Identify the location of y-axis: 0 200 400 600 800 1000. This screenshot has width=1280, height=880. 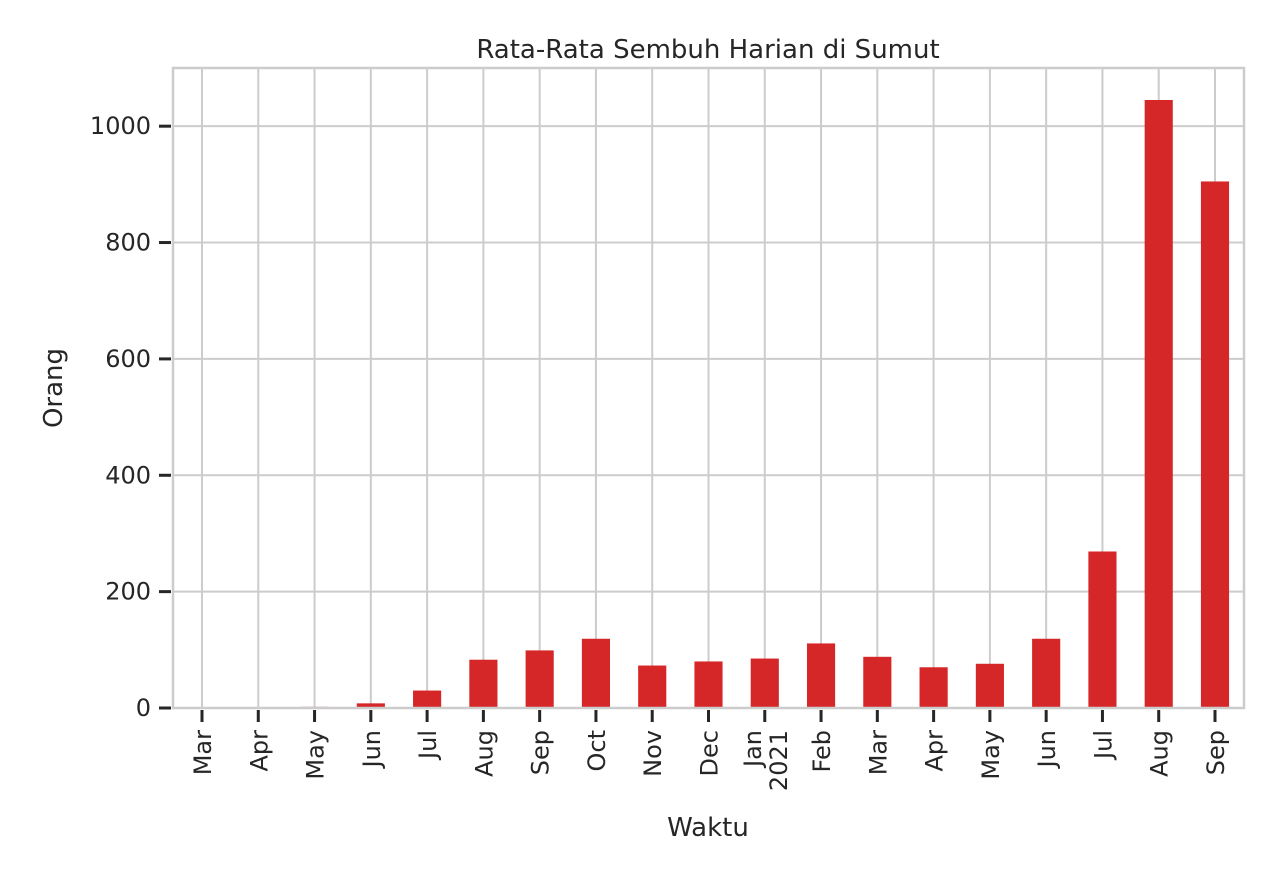
(130, 417).